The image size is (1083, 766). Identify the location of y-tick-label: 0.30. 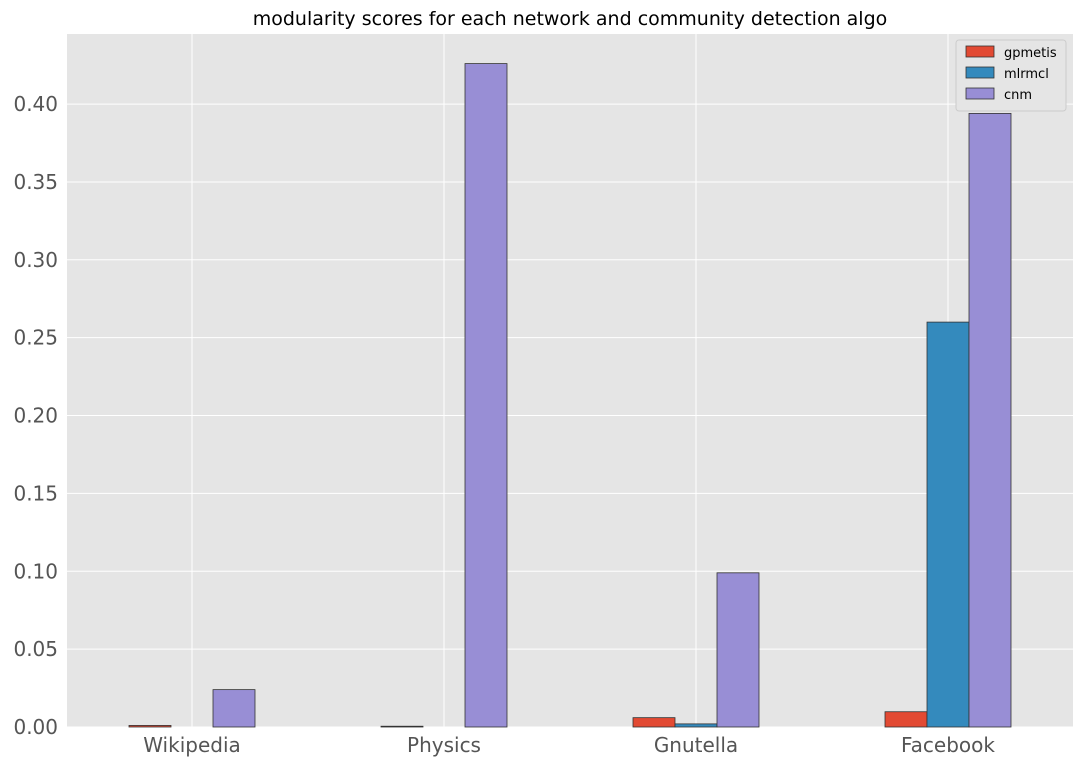
(35, 260).